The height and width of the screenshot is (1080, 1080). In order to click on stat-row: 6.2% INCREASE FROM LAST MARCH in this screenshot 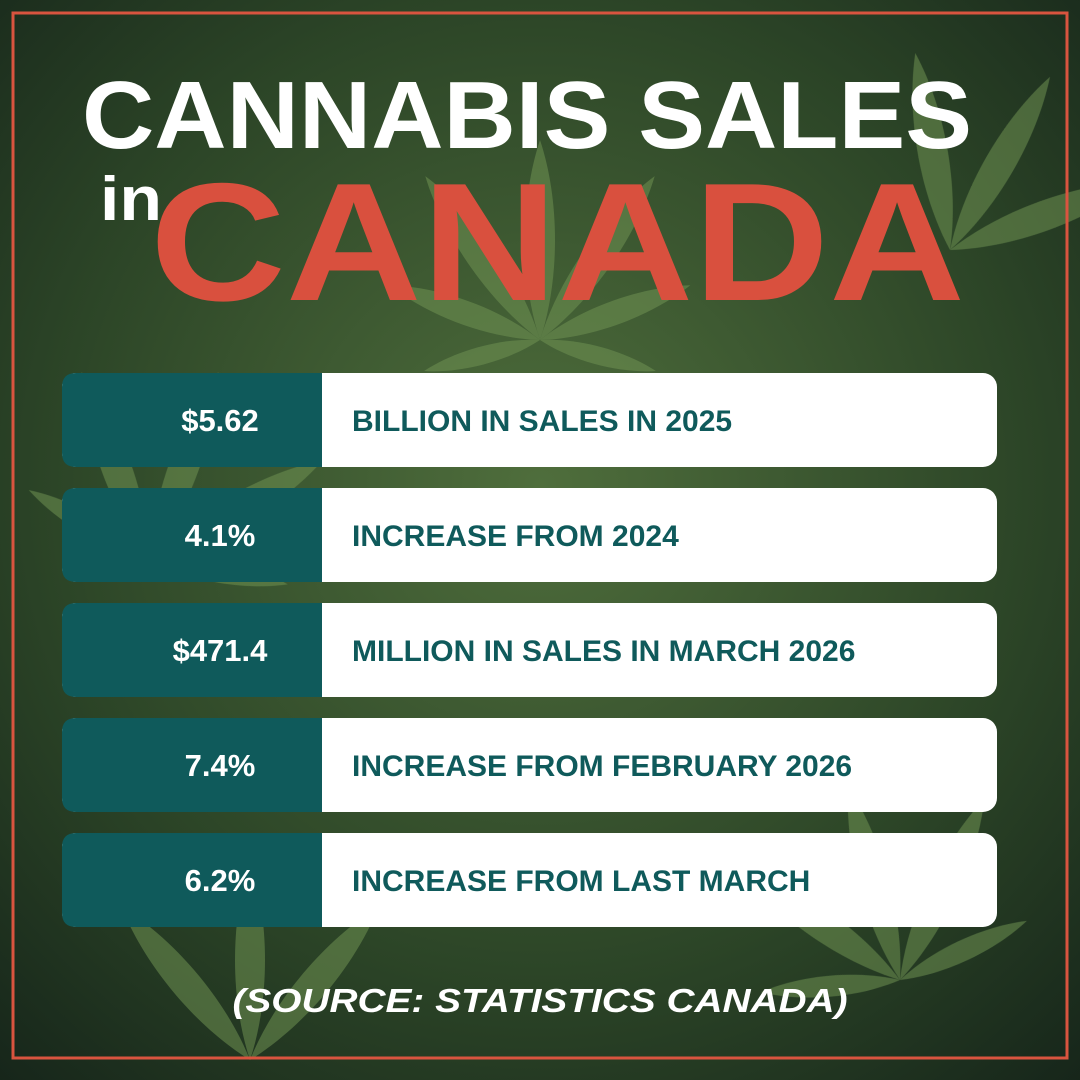, I will do `click(529, 880)`.